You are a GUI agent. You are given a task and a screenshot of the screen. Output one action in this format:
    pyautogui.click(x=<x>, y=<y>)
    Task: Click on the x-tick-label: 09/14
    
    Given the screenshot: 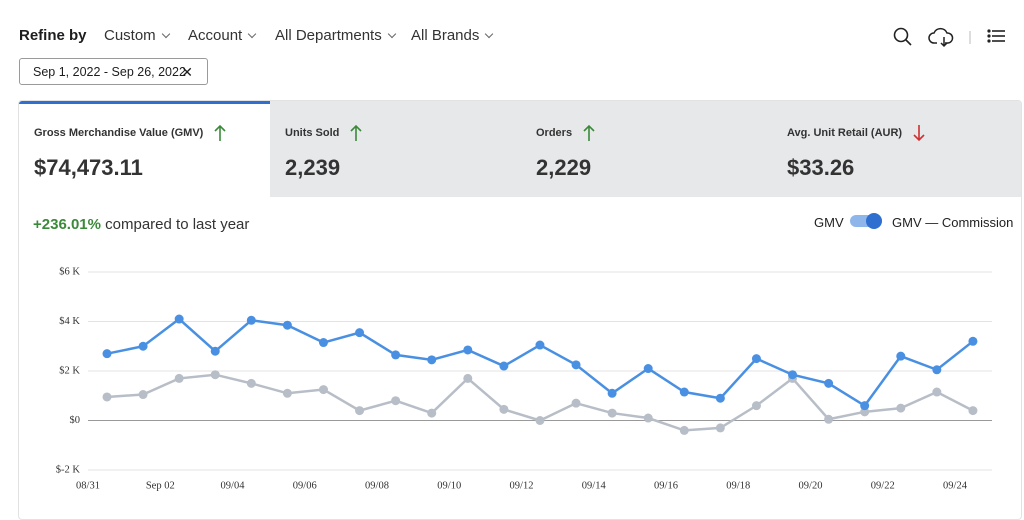 What is the action you would take?
    pyautogui.click(x=594, y=485)
    